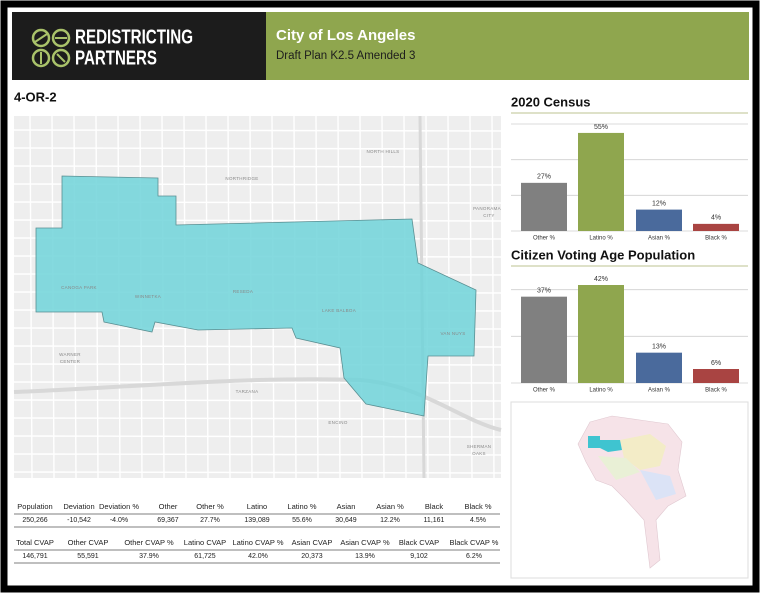 This screenshot has height=597, width=762. What do you see at coordinates (205, 542) in the screenshot?
I see `table-header: Latino CVAP` at bounding box center [205, 542].